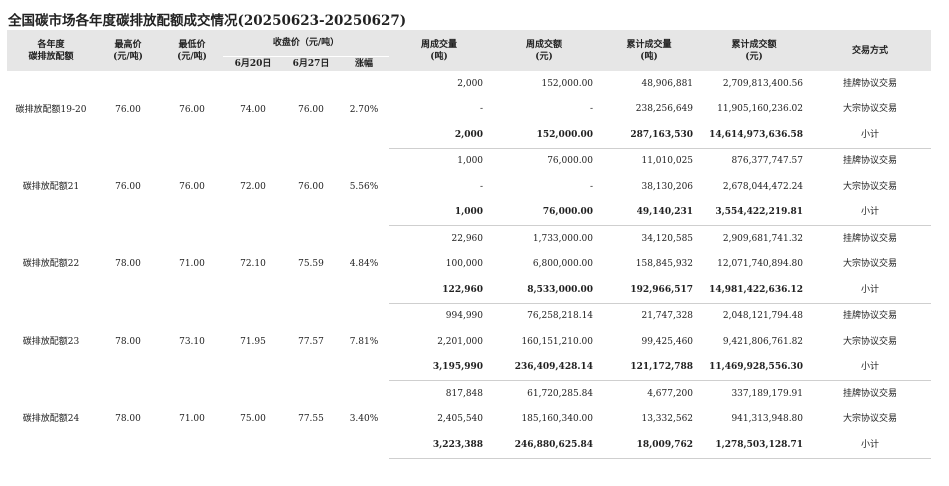 This screenshot has width=949, height=486. Describe the element at coordinates (253, 63) in the screenshot. I see `header-close-0620: 6月20日` at that location.